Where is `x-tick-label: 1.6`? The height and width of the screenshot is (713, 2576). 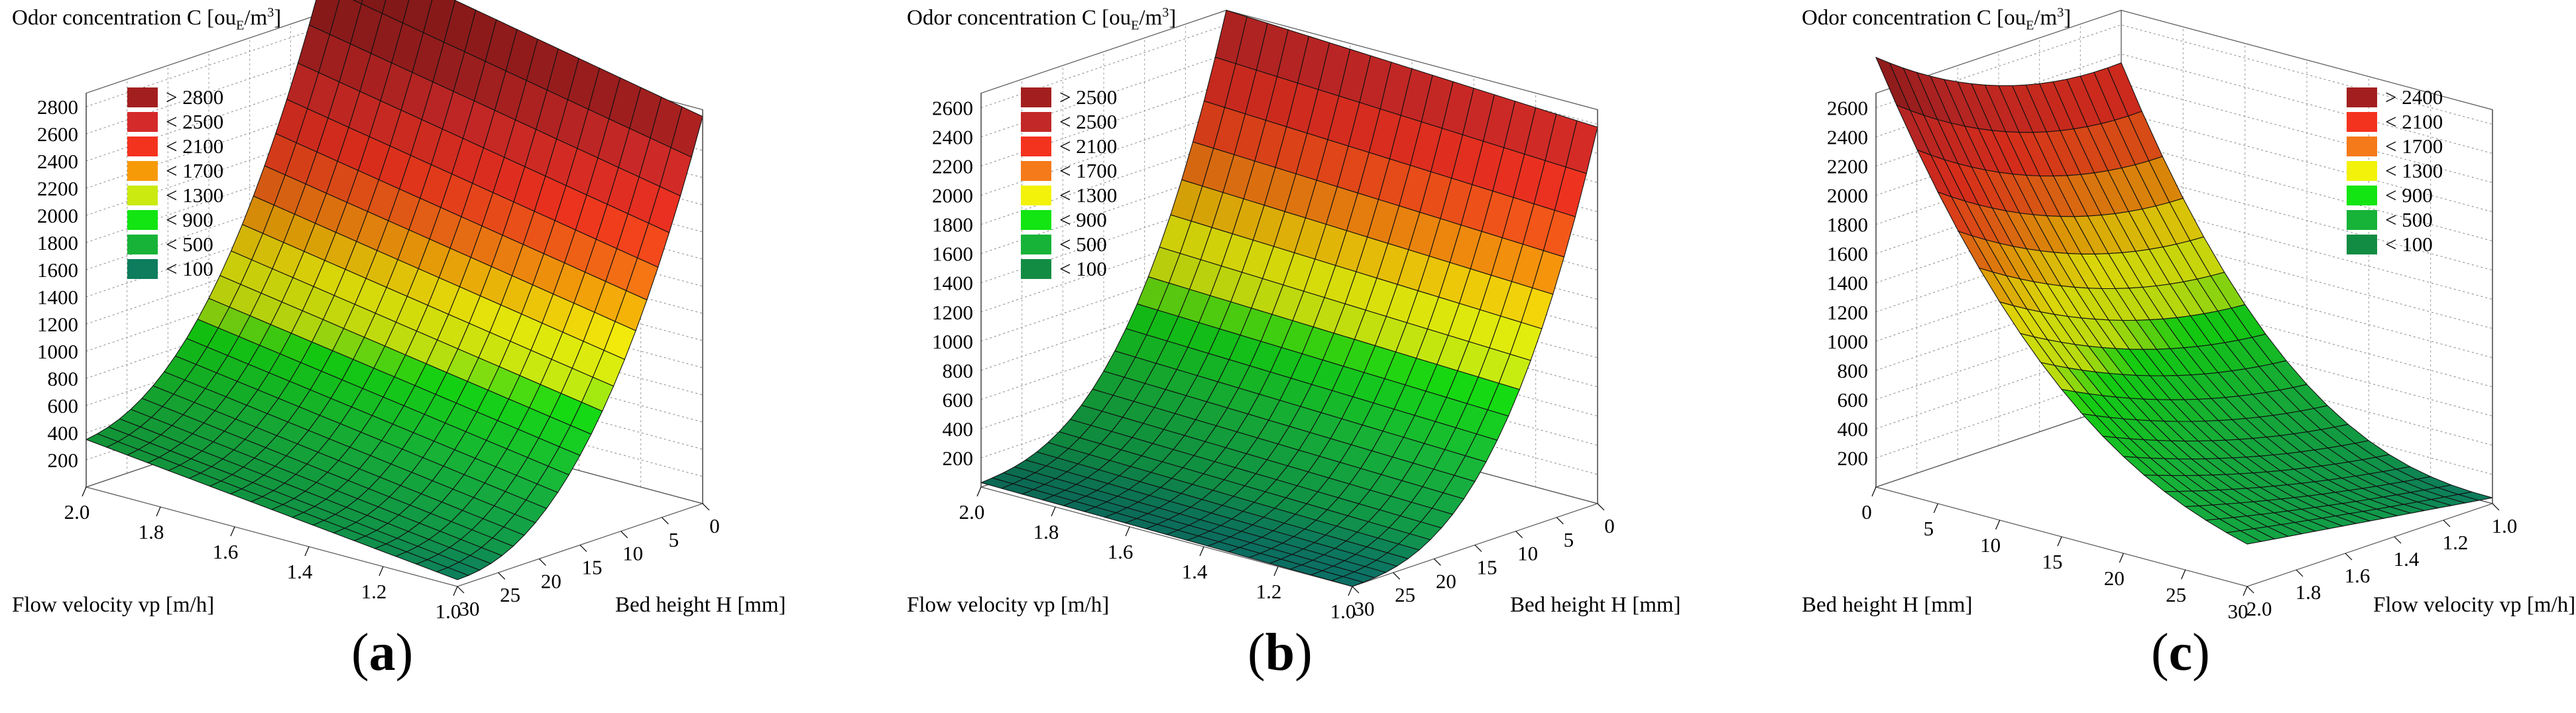
x-tick-label: 1.6 is located at coordinates (226, 551).